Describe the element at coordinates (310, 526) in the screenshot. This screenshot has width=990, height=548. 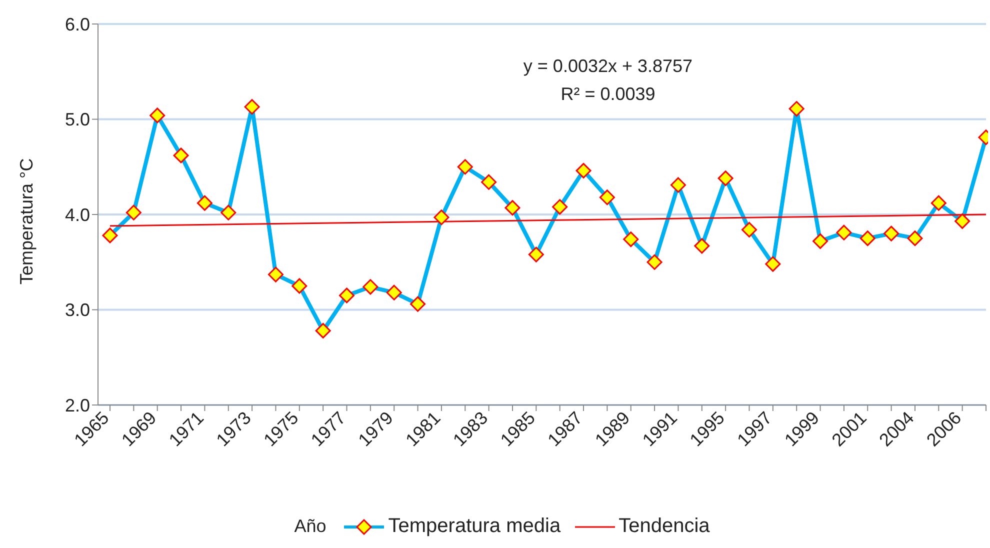
I see `x-axis-title: Año` at that location.